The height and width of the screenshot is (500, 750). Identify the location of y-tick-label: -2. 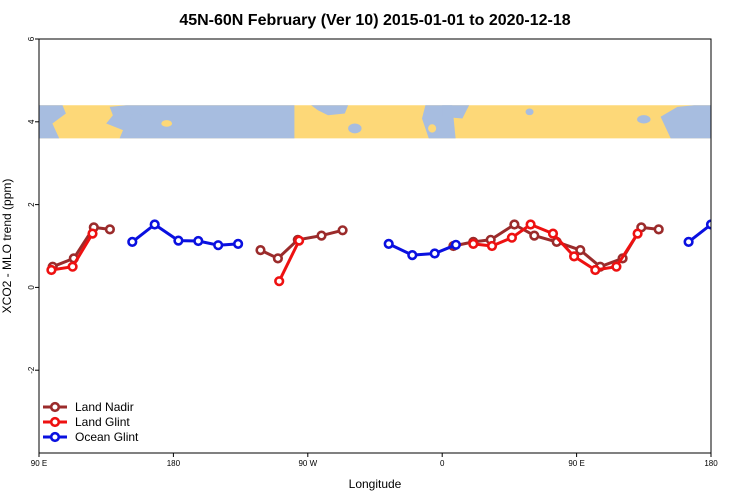
(31, 370).